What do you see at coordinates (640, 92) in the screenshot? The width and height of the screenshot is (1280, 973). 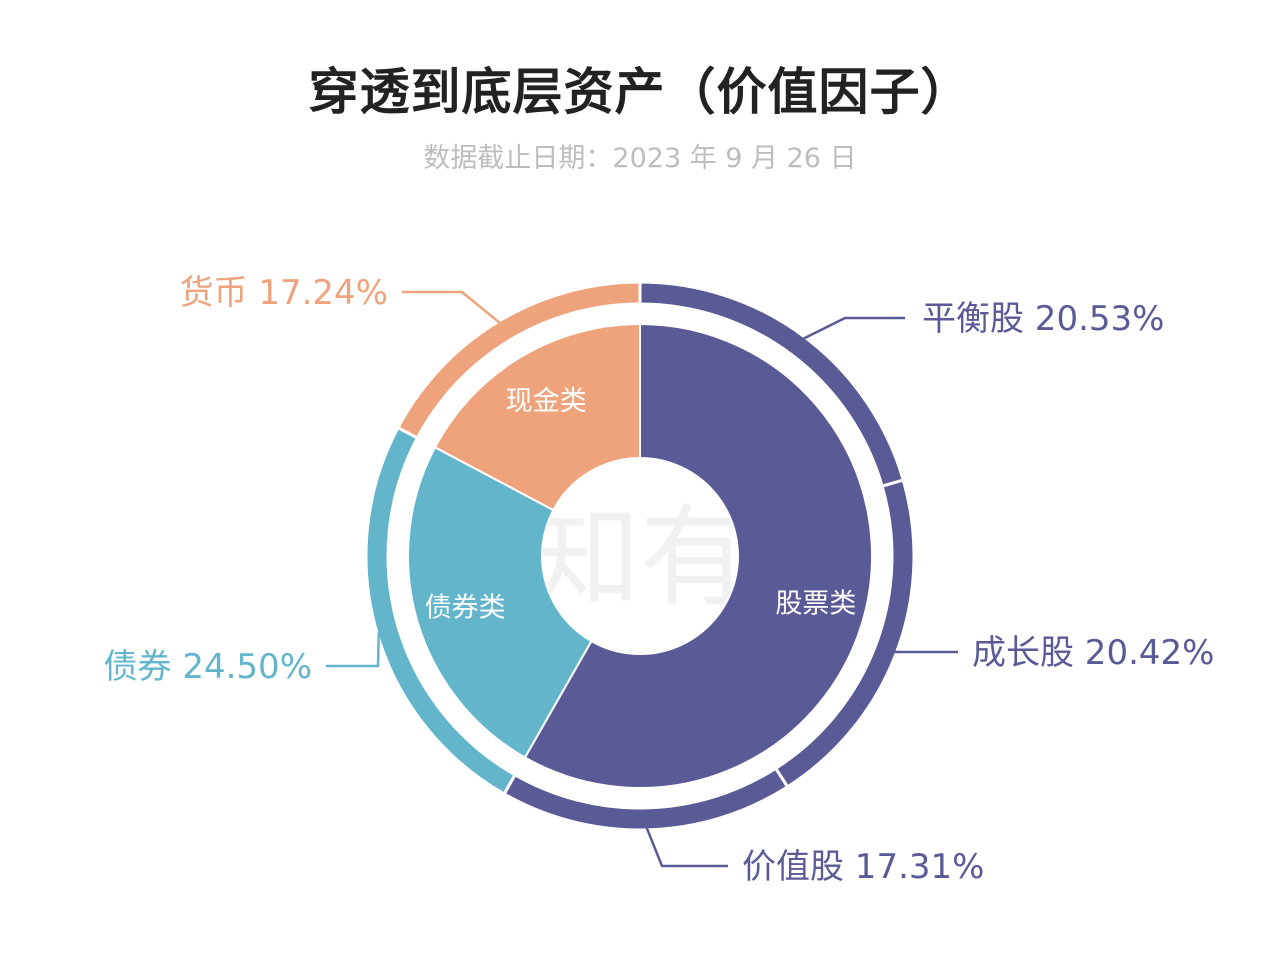 I see `chart-title: 穿透到底层资产（价值因子）` at bounding box center [640, 92].